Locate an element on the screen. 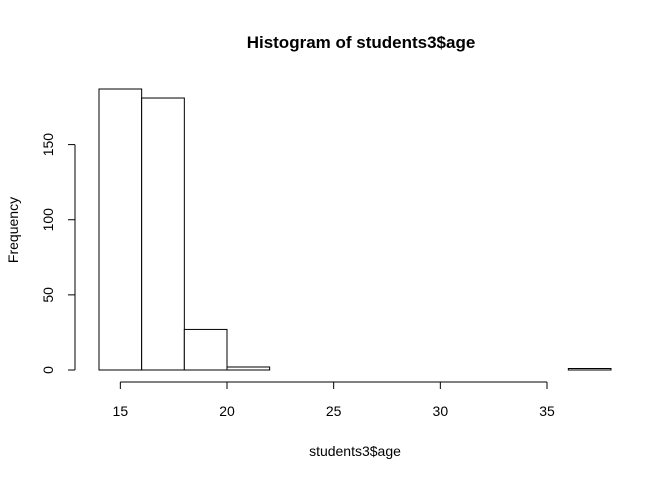  y-tick-label-2: 100 is located at coordinates (48, 220).